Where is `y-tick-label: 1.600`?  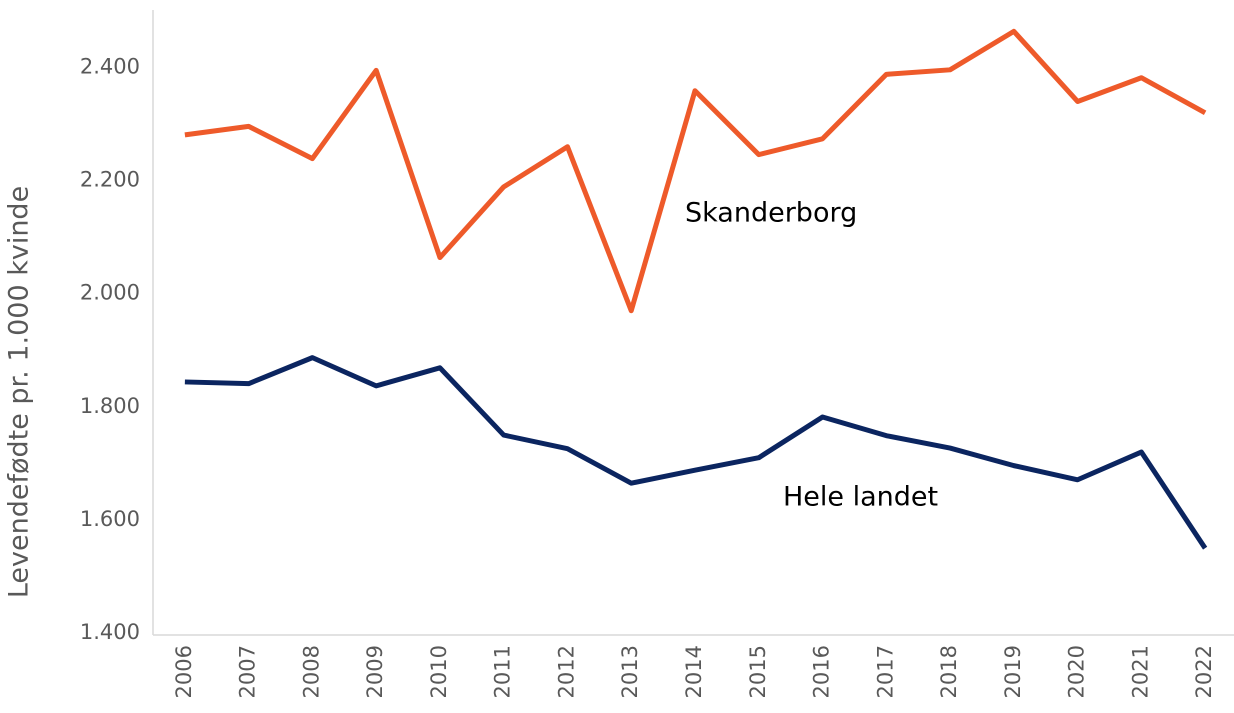
y-tick-label: 1.600 is located at coordinates (110, 519).